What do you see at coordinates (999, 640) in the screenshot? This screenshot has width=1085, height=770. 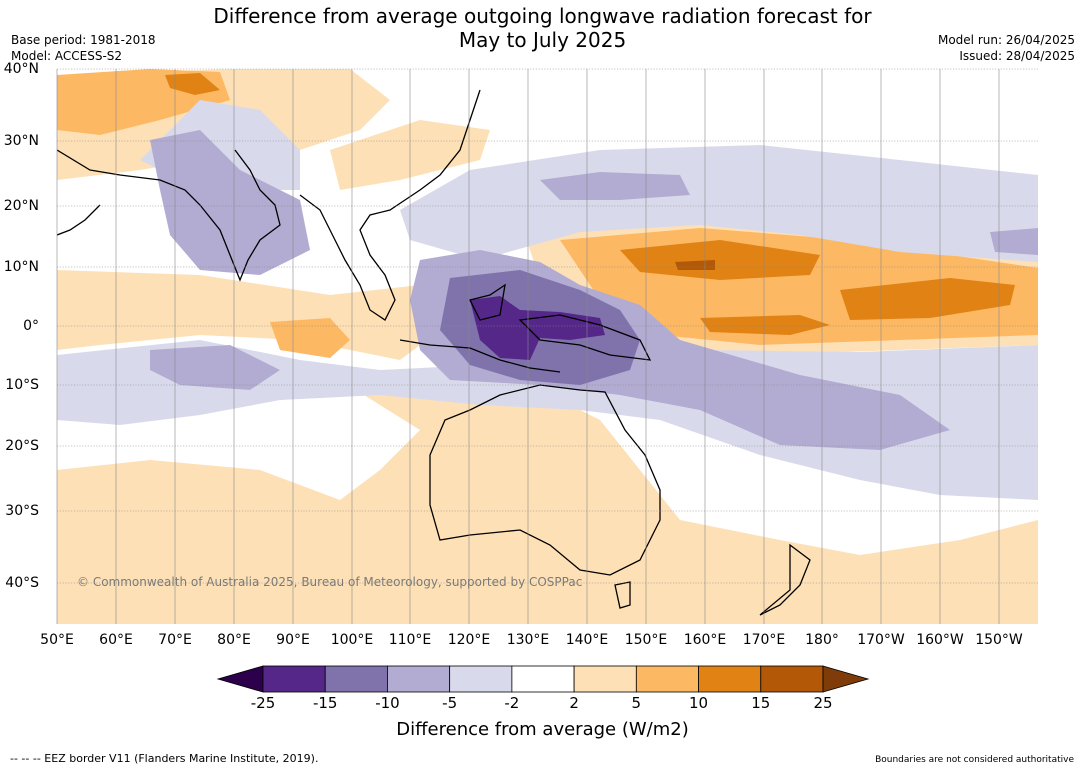 I see `lon-label: 150°W` at bounding box center [999, 640].